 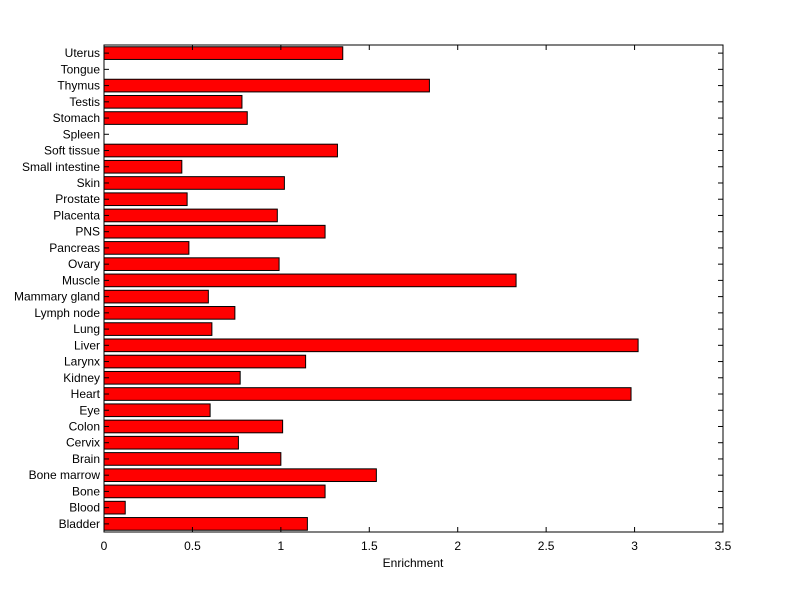 What do you see at coordinates (84, 508) in the screenshot?
I see `y-tick-label: Blood` at bounding box center [84, 508].